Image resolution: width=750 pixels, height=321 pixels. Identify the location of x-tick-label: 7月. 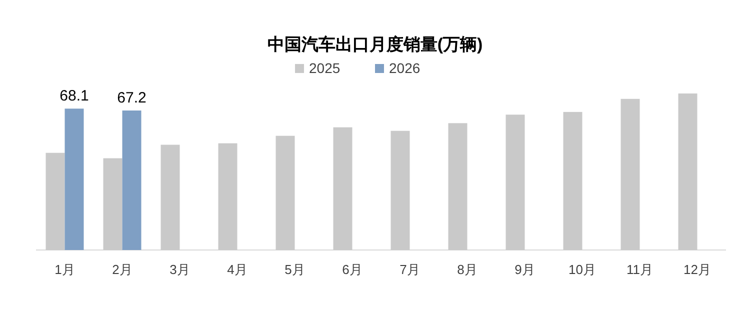
(410, 269).